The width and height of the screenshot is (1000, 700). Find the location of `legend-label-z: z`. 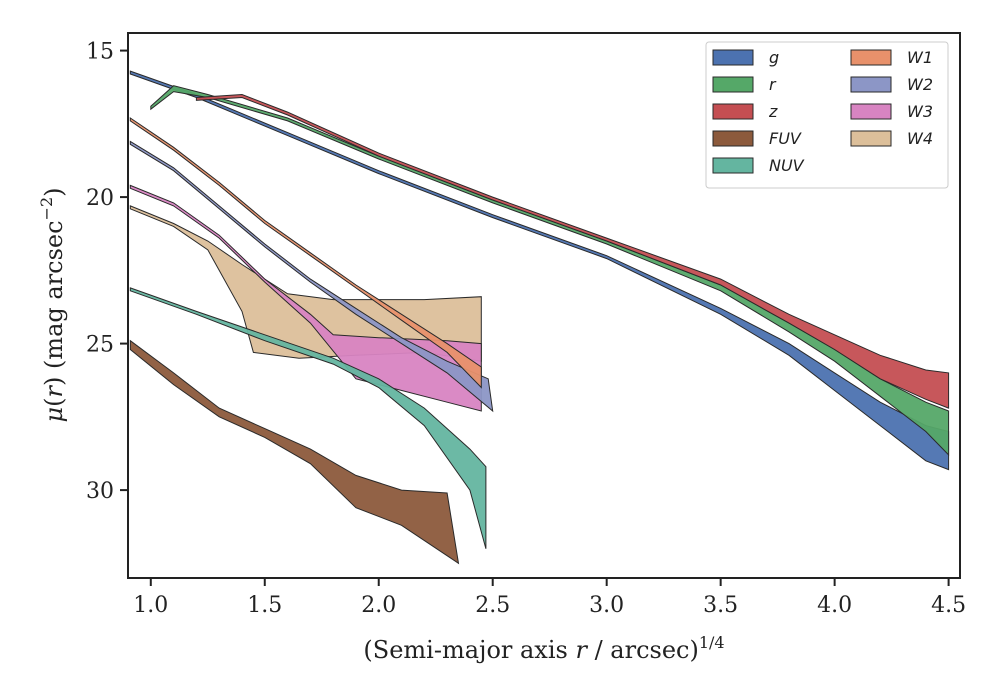

legend-label-z: z is located at coordinates (773, 111).